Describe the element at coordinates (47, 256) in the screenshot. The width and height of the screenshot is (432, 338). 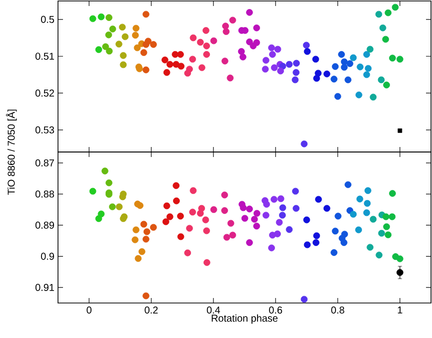
I see `y-tick-label: 0.9` at that location.